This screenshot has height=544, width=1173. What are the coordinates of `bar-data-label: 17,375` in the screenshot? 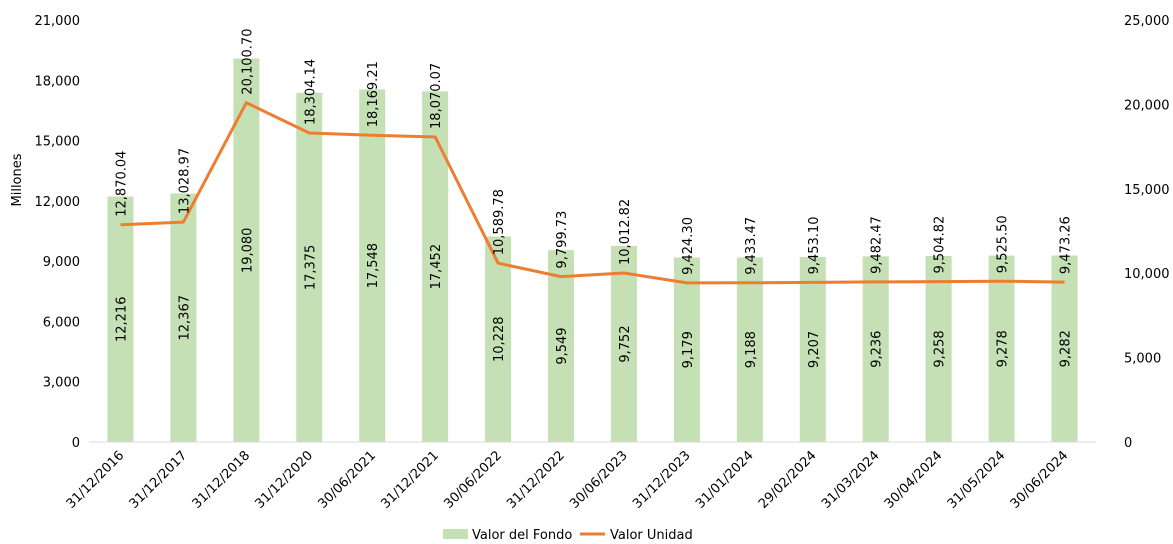 It's located at (310, 268).